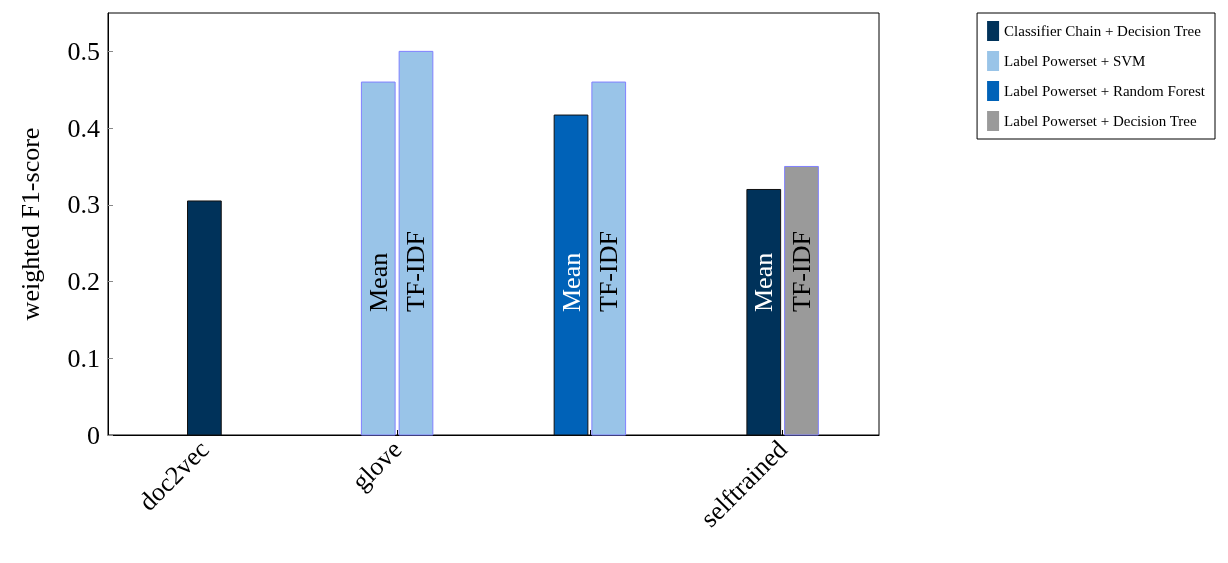 The height and width of the screenshot is (563, 1228). I want to click on y-tick-label: 0.4, so click(83, 128).